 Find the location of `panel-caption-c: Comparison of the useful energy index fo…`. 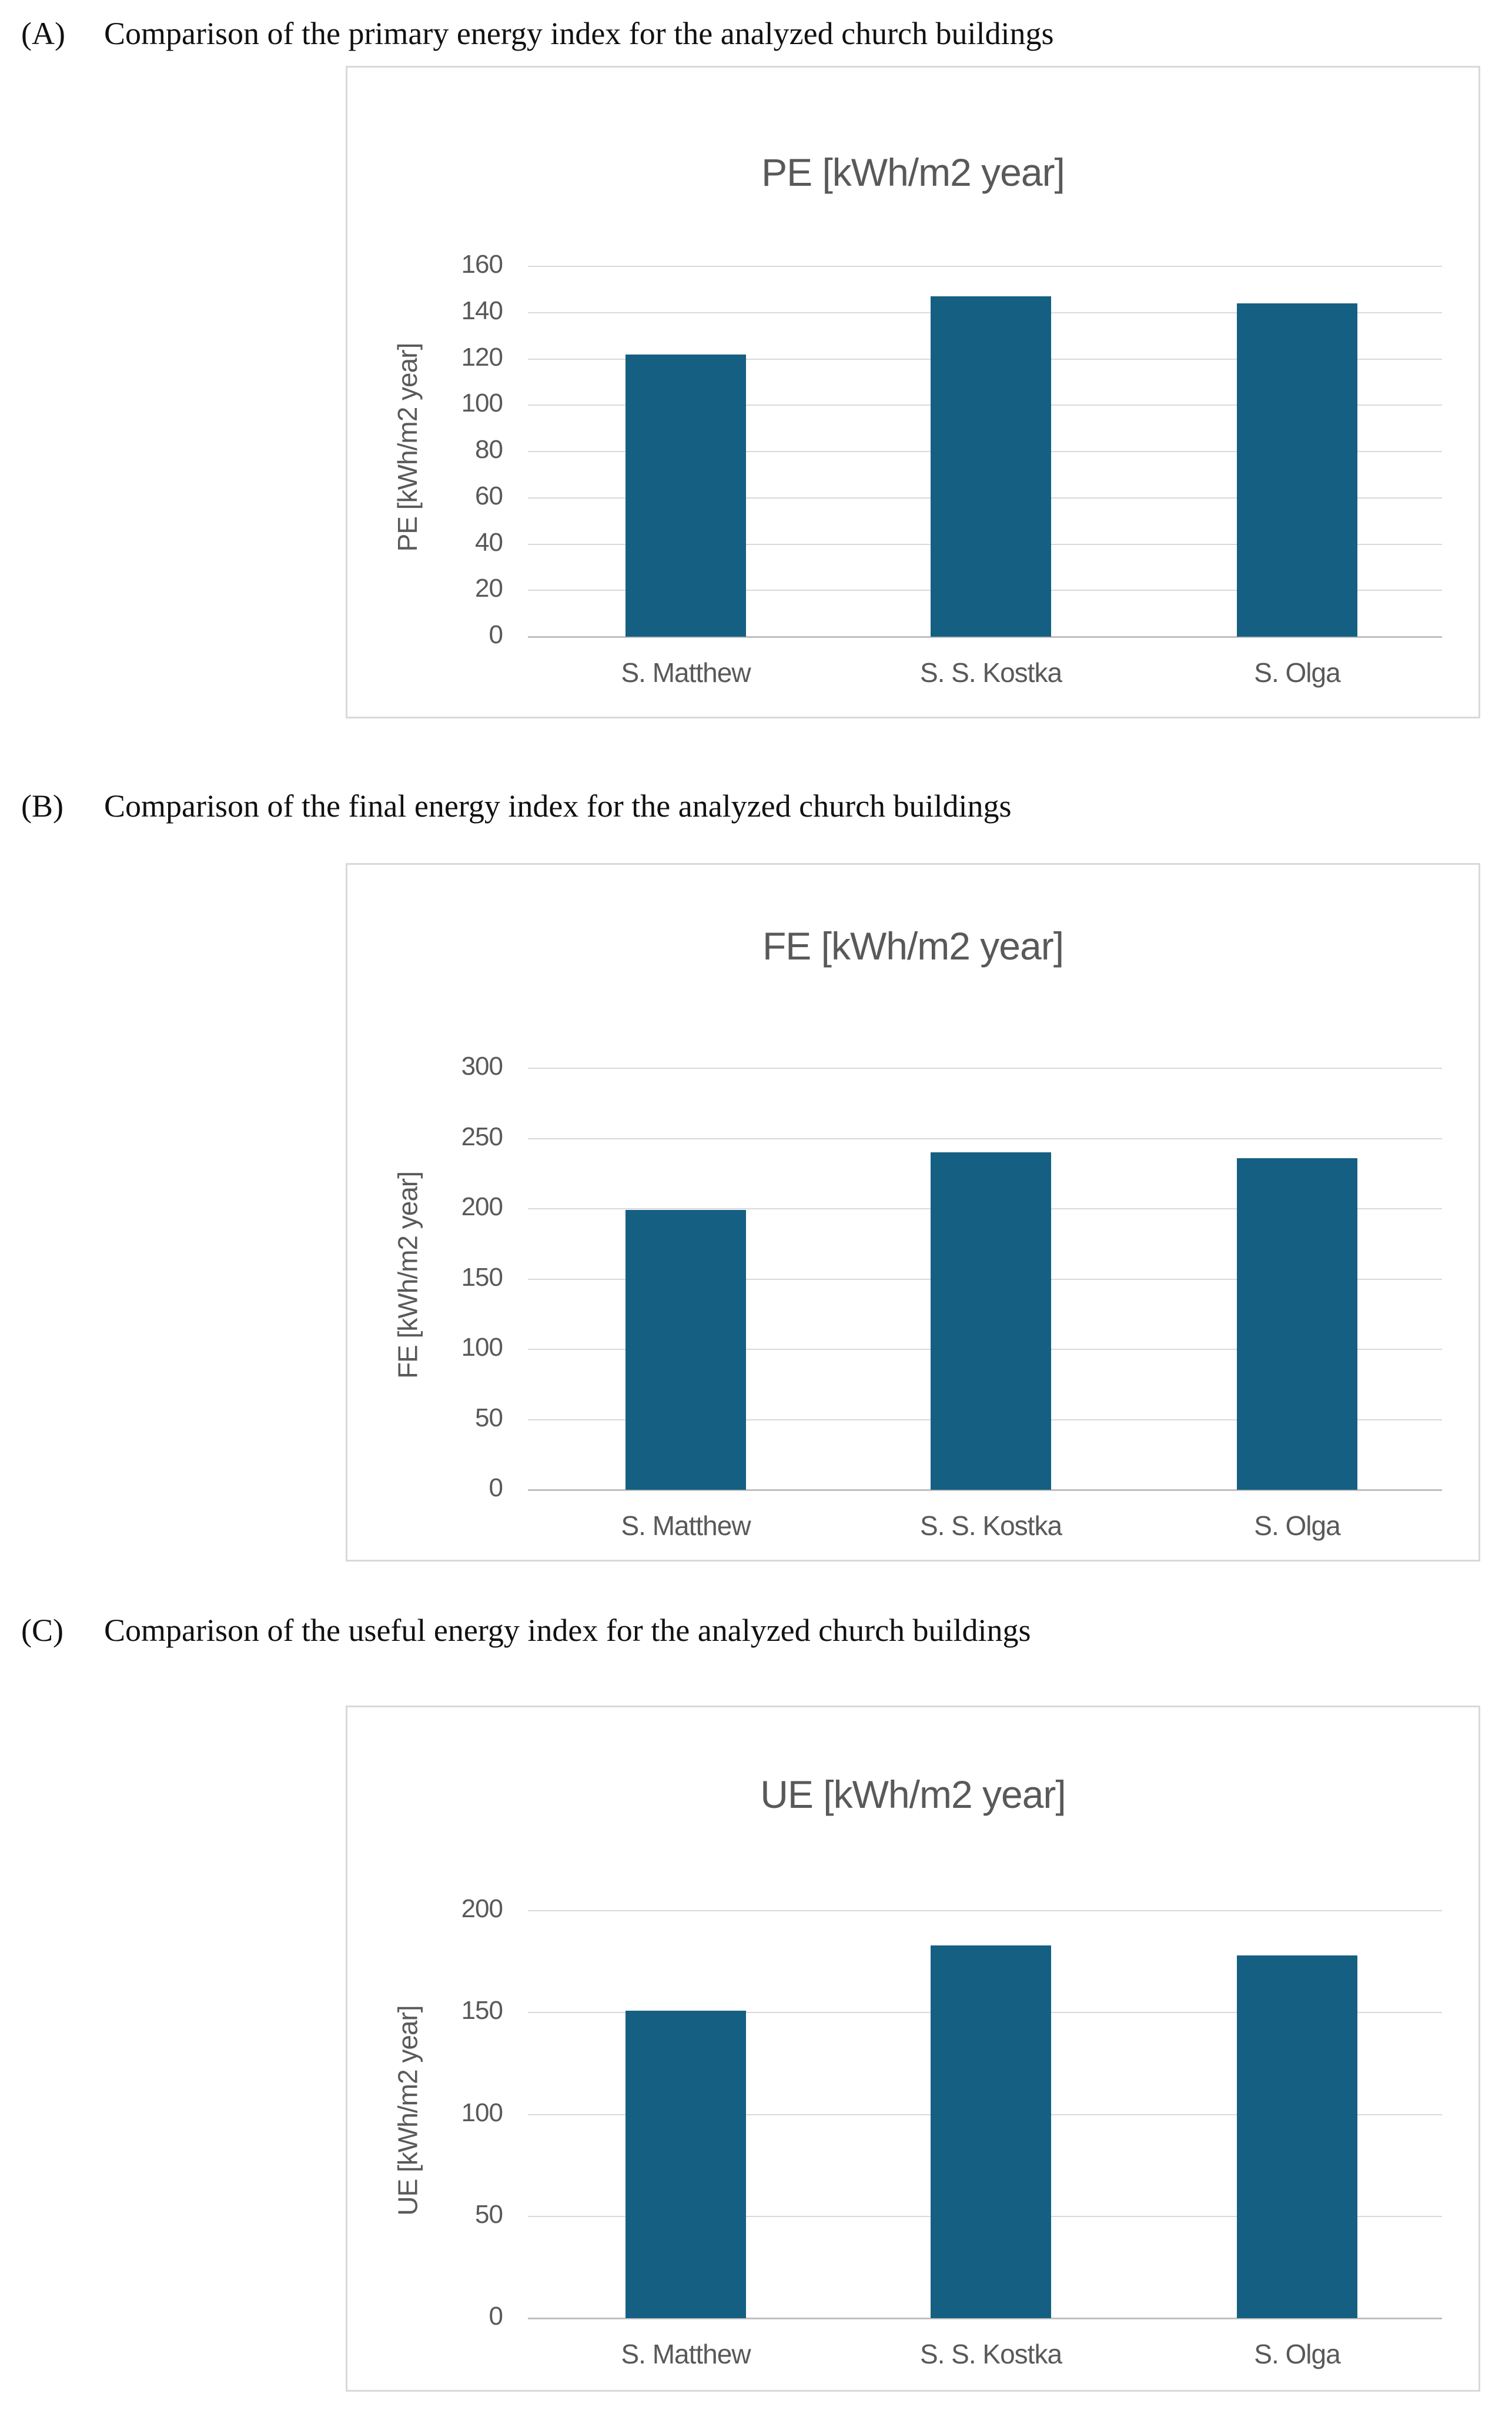

panel-caption-c: Comparison of the useful energy index fo… is located at coordinates (568, 1630).